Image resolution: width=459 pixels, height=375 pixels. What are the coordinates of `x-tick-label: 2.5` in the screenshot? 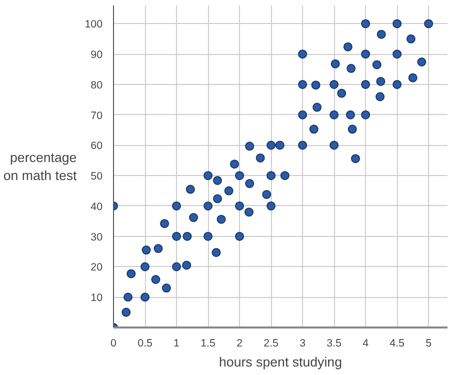 It's located at (271, 344).